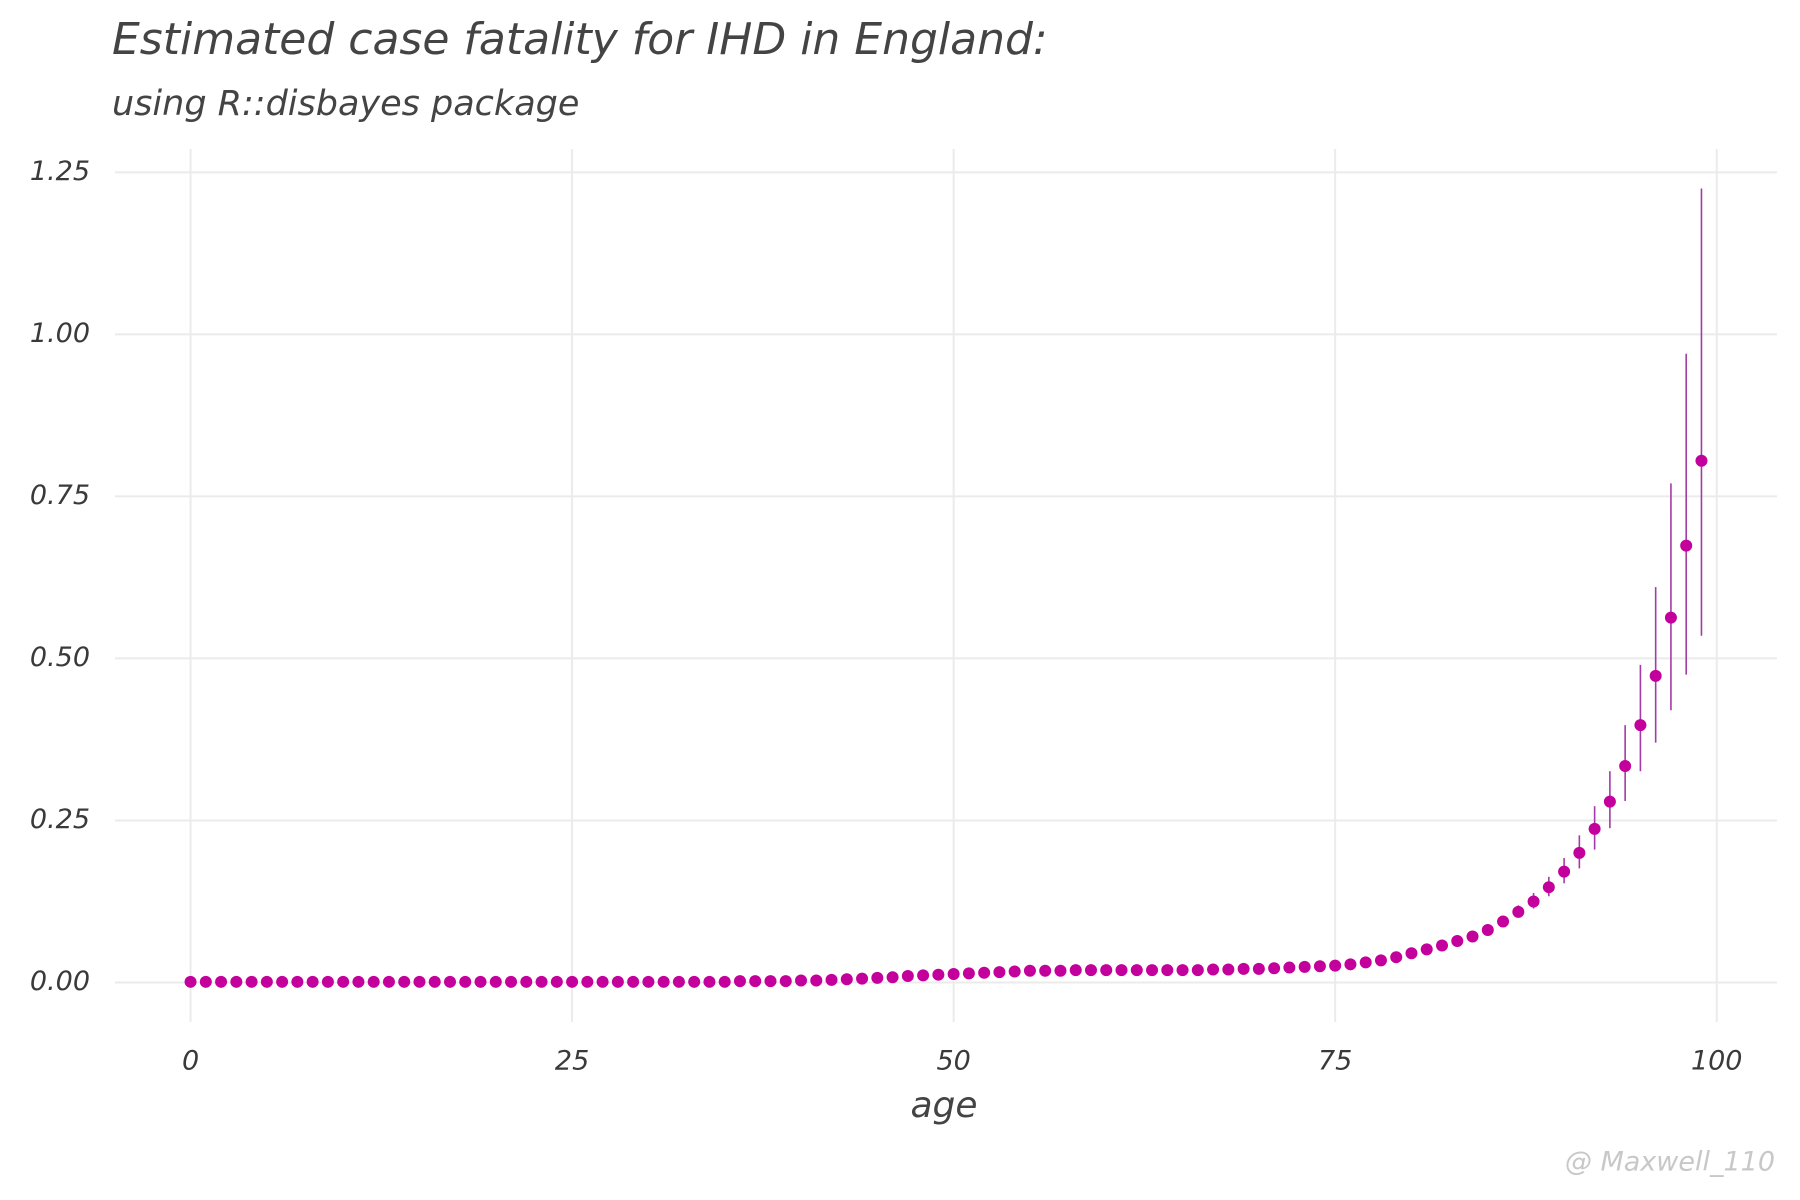 Image resolution: width=1800 pixels, height=1200 pixels. I want to click on x-tick-label: 0, so click(190, 1061).